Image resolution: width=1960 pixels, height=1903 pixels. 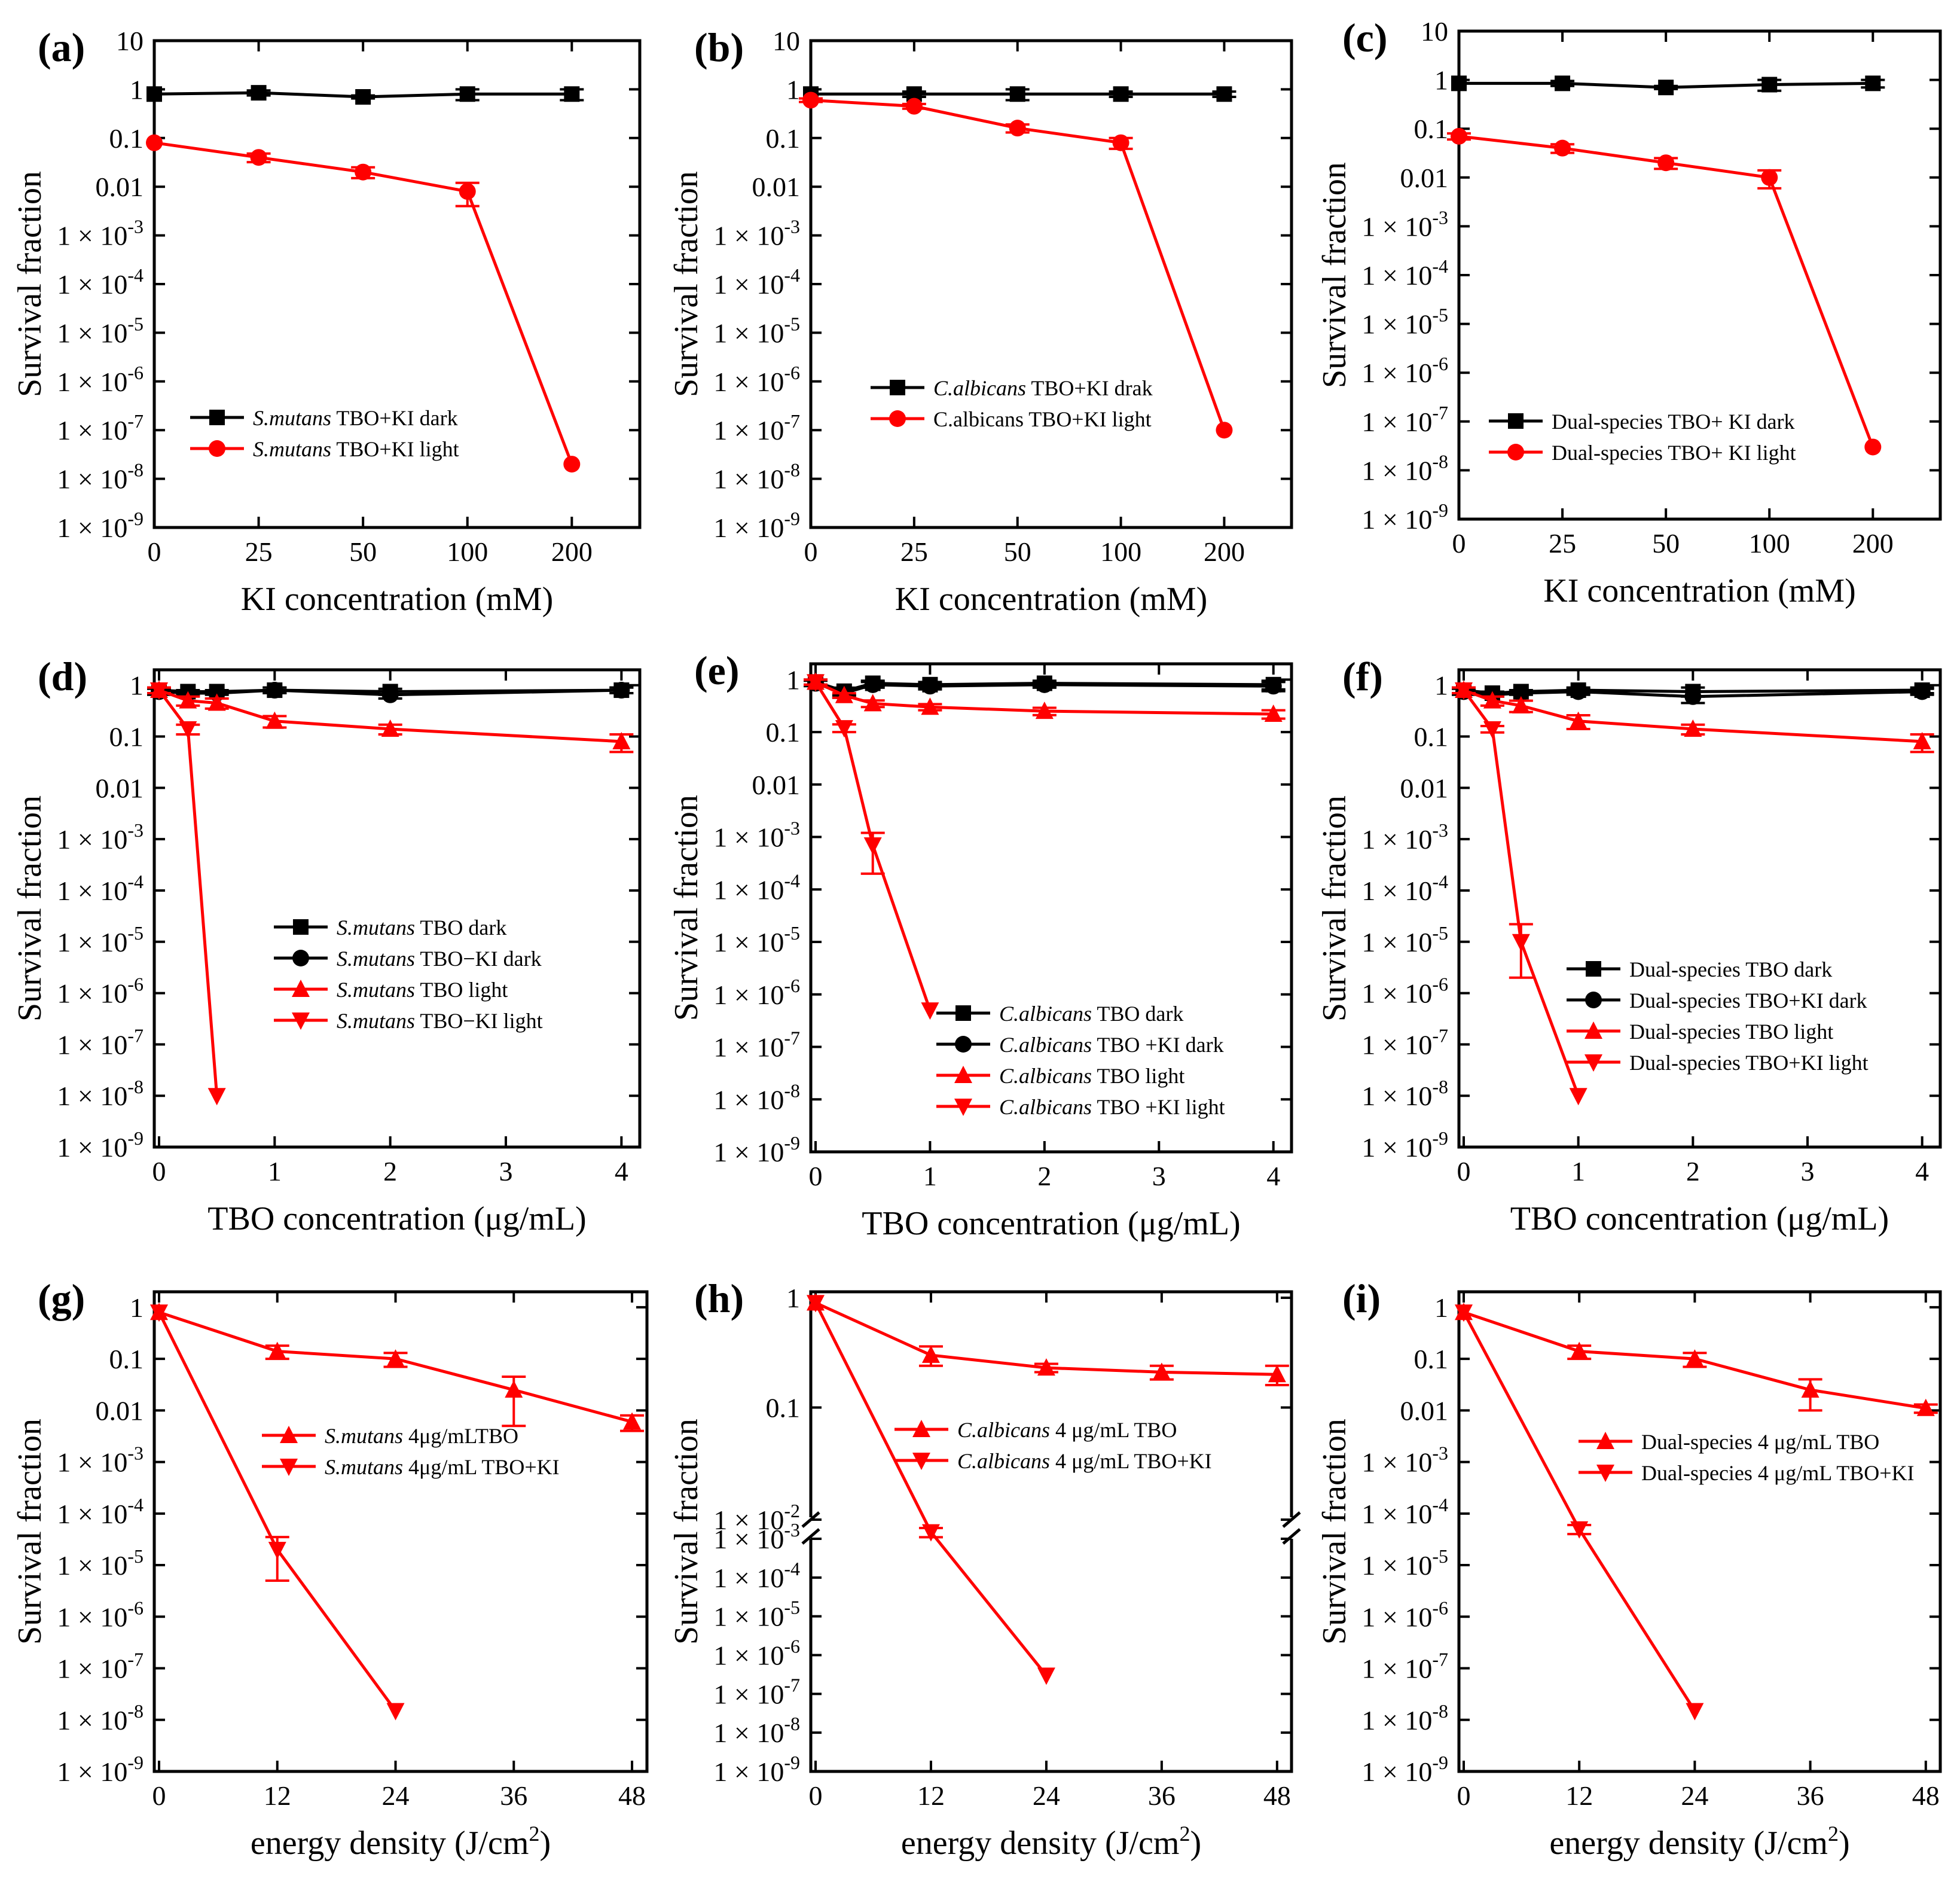 What do you see at coordinates (397, 1218) in the screenshot?
I see `x-axis-label: TBO concentration (μg/mL)` at bounding box center [397, 1218].